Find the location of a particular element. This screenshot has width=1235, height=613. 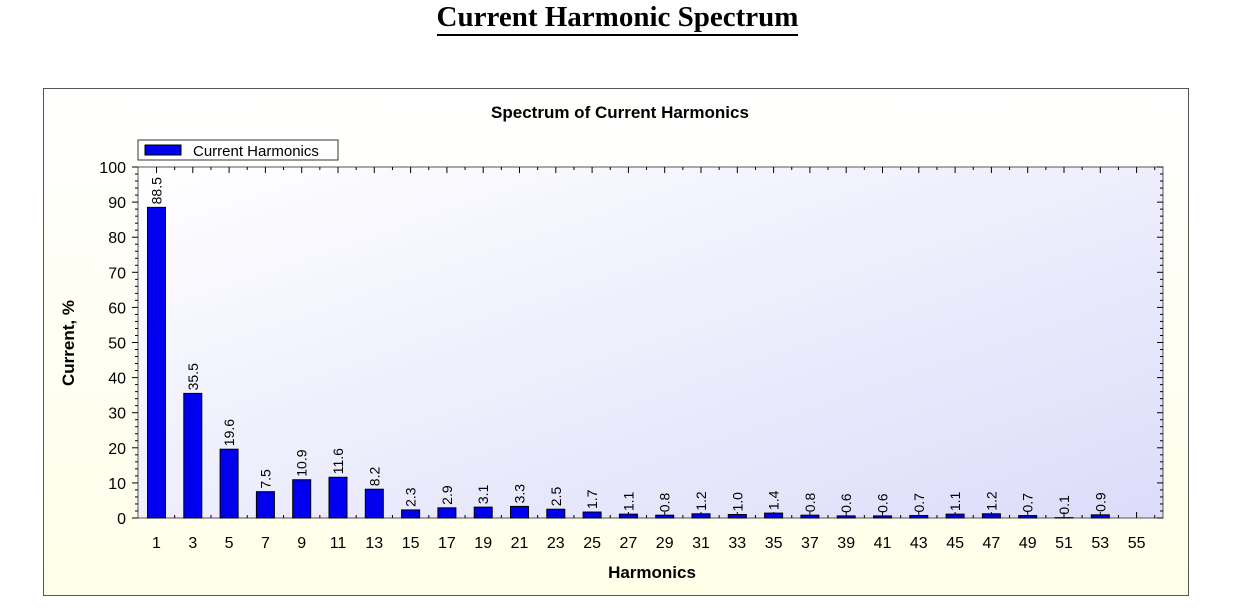

legend: Current Harmonics is located at coordinates (238, 150).